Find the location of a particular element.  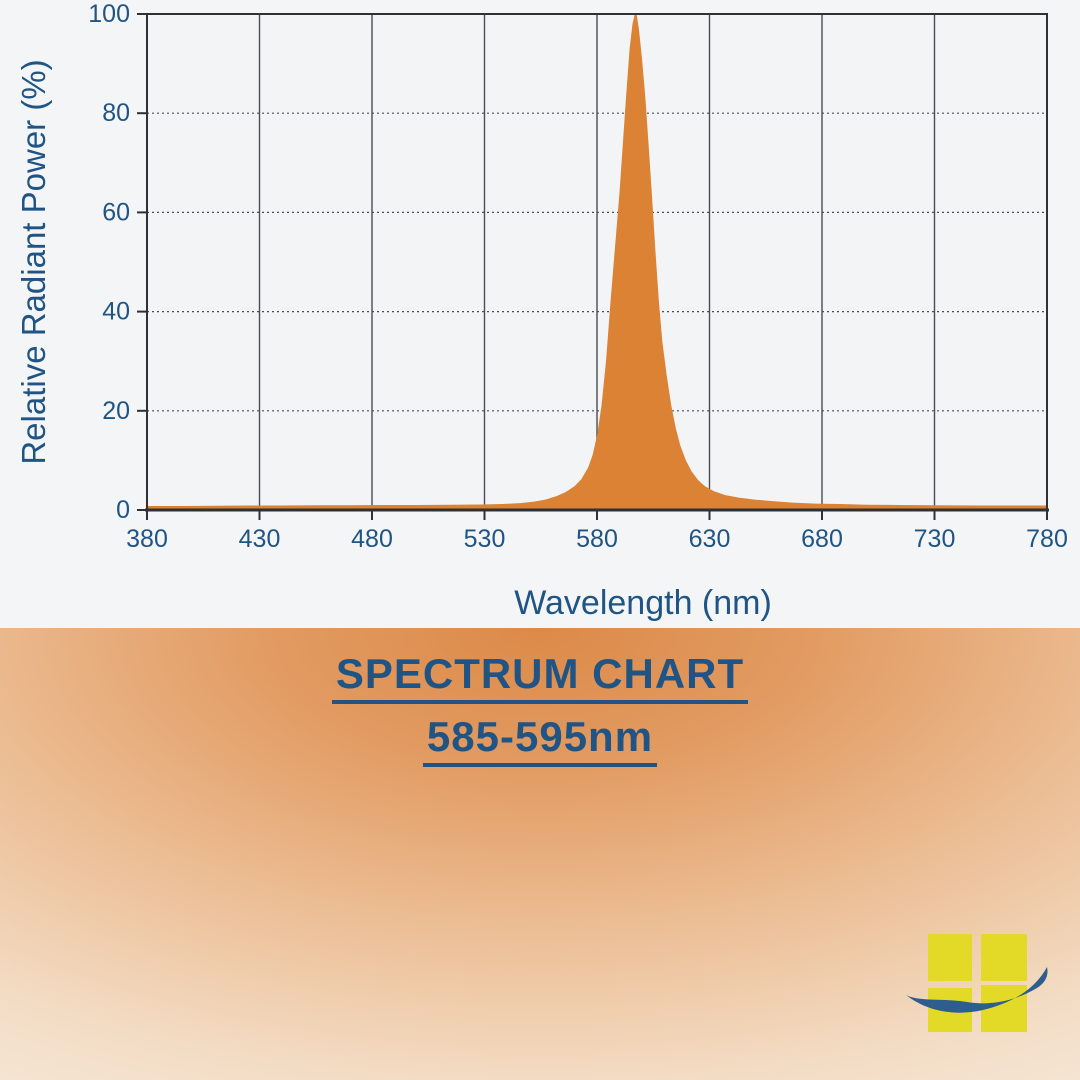

x-tick-label: 680 is located at coordinates (822, 539).